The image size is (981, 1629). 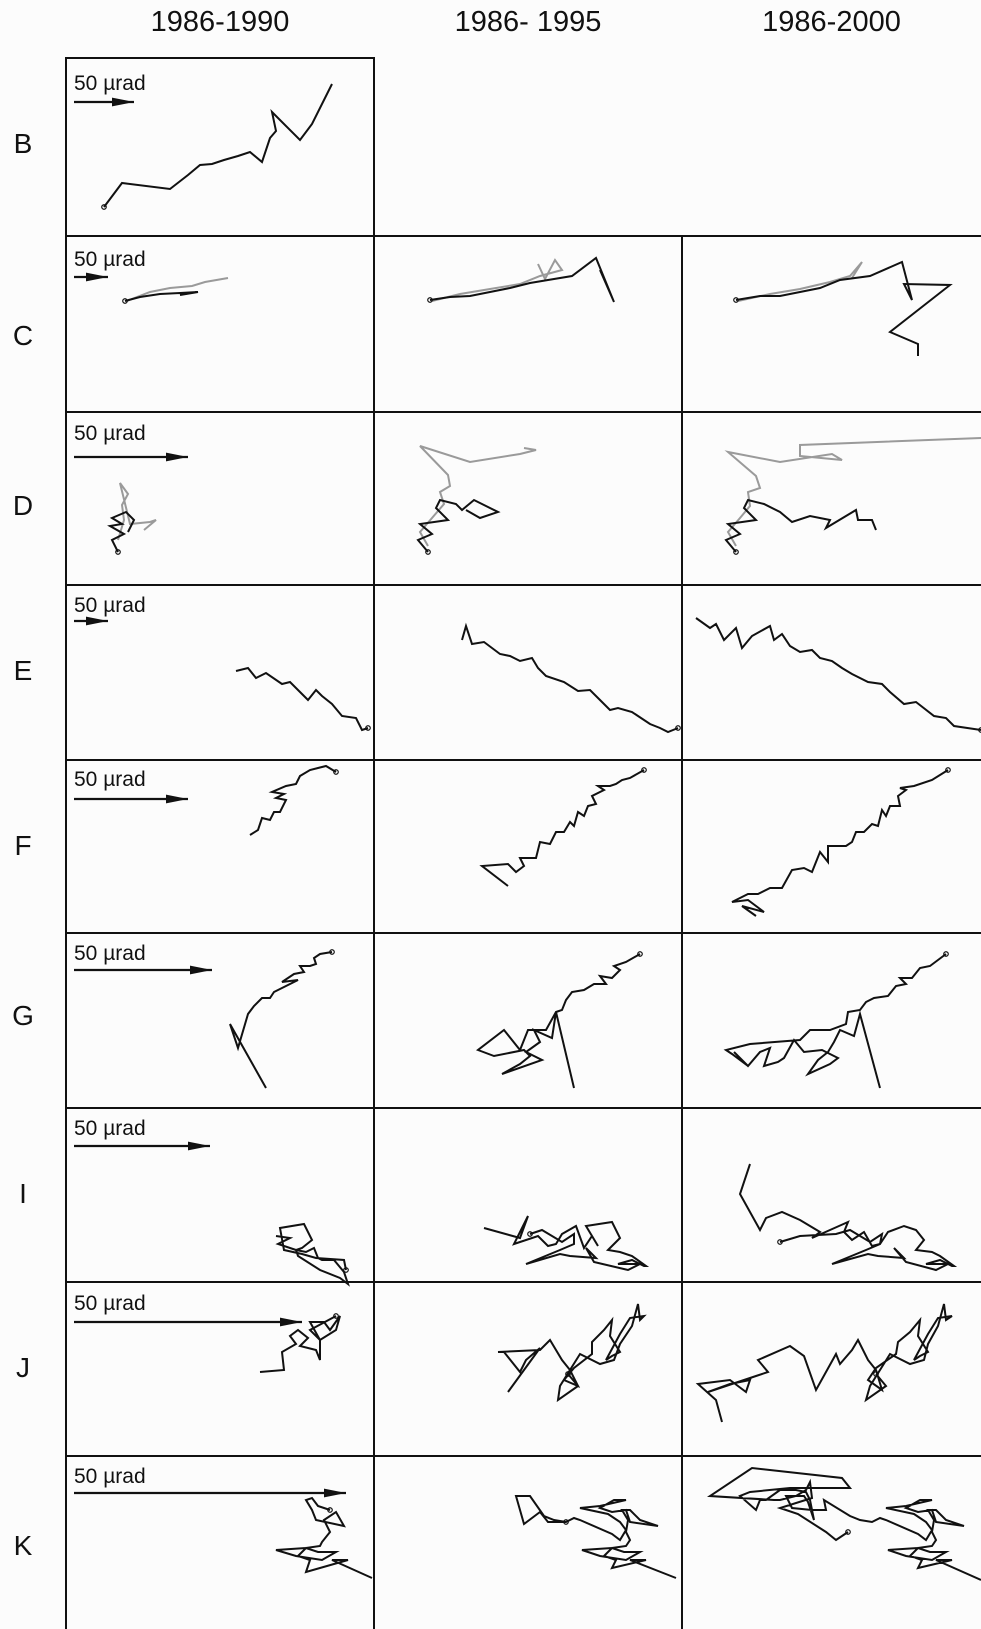 What do you see at coordinates (110, 433) in the screenshot?
I see `scale-label-d: 50 µrad` at bounding box center [110, 433].